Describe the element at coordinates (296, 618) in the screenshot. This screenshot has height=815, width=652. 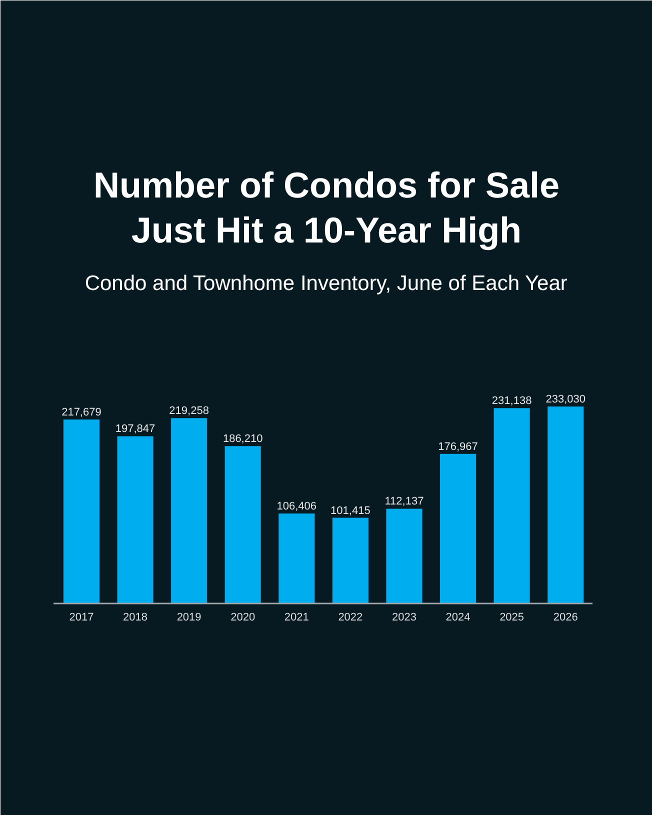
I see `x-tick-label: 2021` at that location.